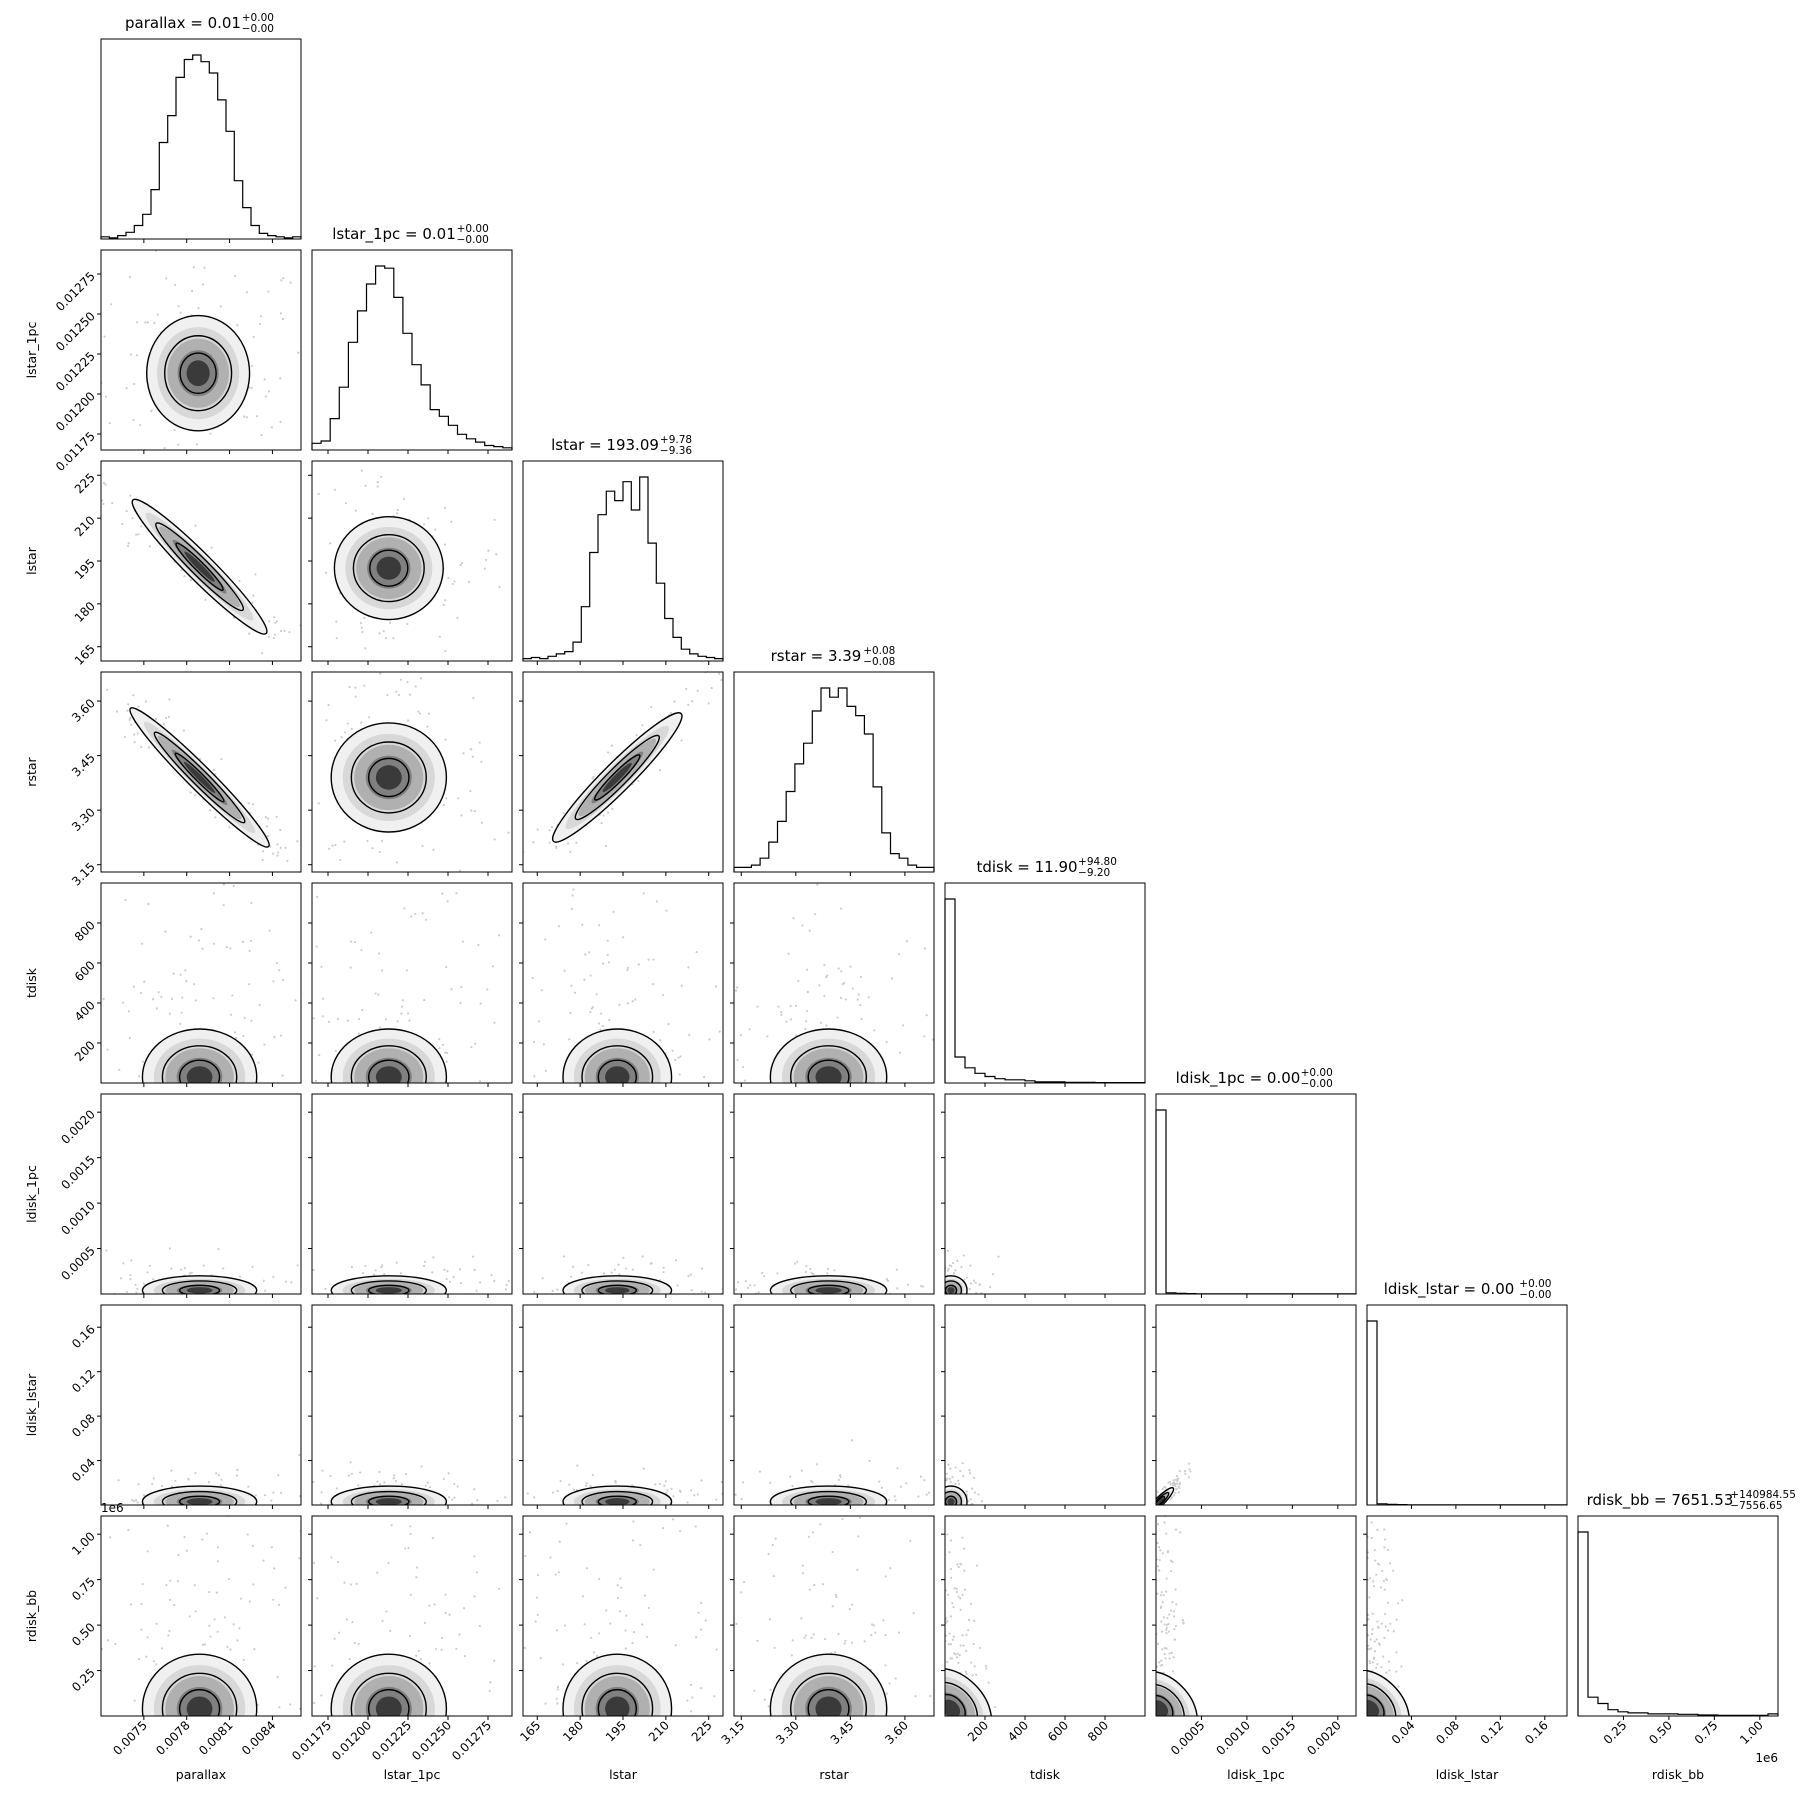  Describe the element at coordinates (1449, 1289) in the screenshot. I see `title-ldisk_lstar: ldisk_lstar = 0.00` at that location.